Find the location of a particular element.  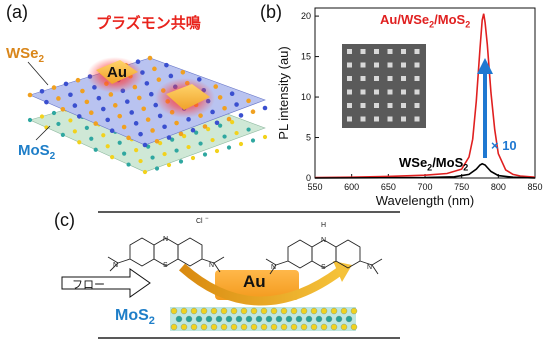

mos2-text-a: MoS is located at coordinates (34, 150).